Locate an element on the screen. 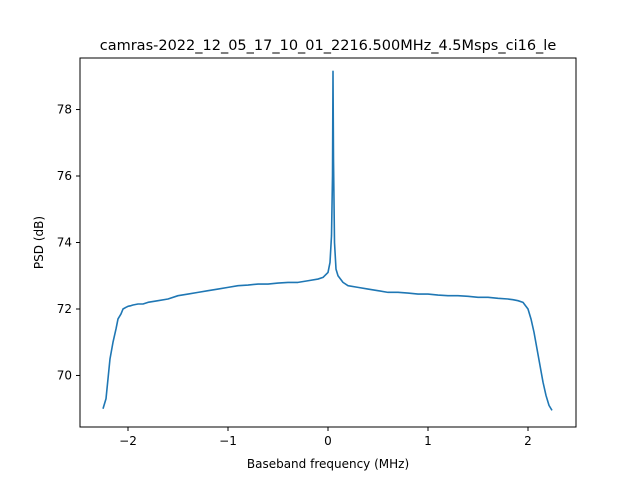  y-axis-ticks: 70 72 74 76 78 is located at coordinates (68, 242).